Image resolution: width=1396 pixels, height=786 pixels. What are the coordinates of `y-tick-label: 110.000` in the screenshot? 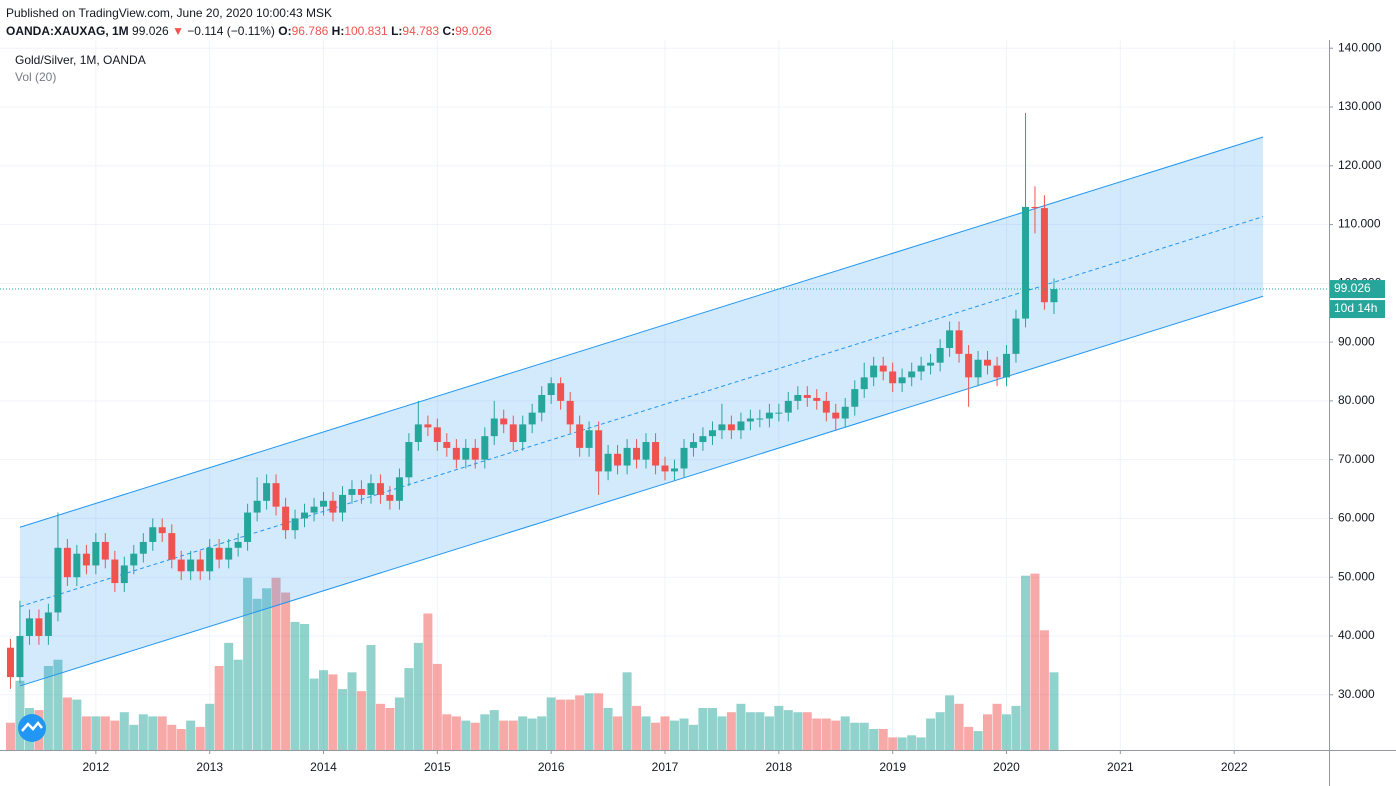 It's located at (1359, 224).